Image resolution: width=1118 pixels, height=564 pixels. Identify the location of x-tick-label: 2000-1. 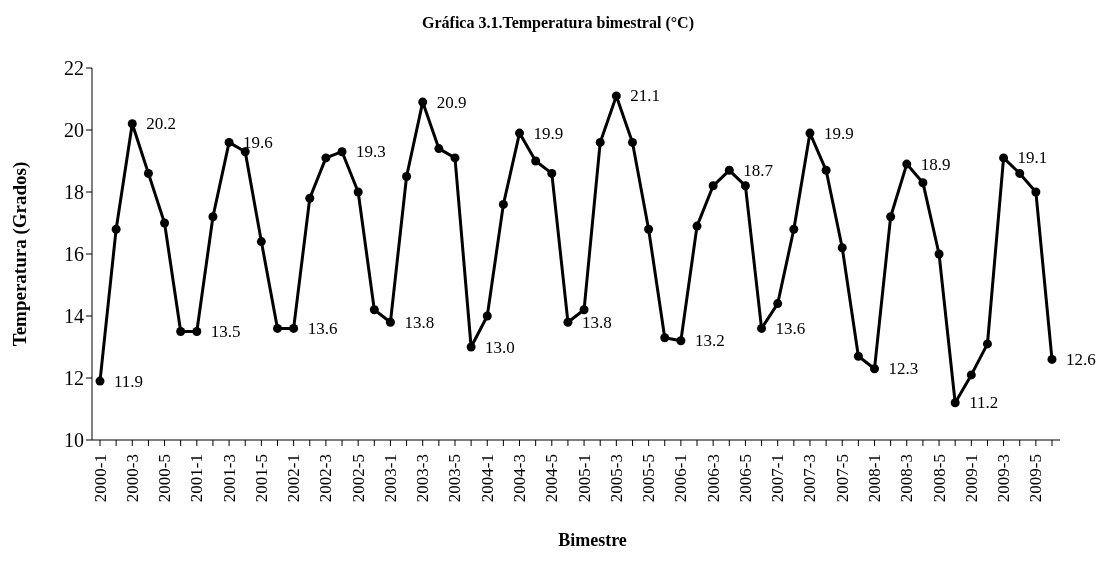
(100, 478).